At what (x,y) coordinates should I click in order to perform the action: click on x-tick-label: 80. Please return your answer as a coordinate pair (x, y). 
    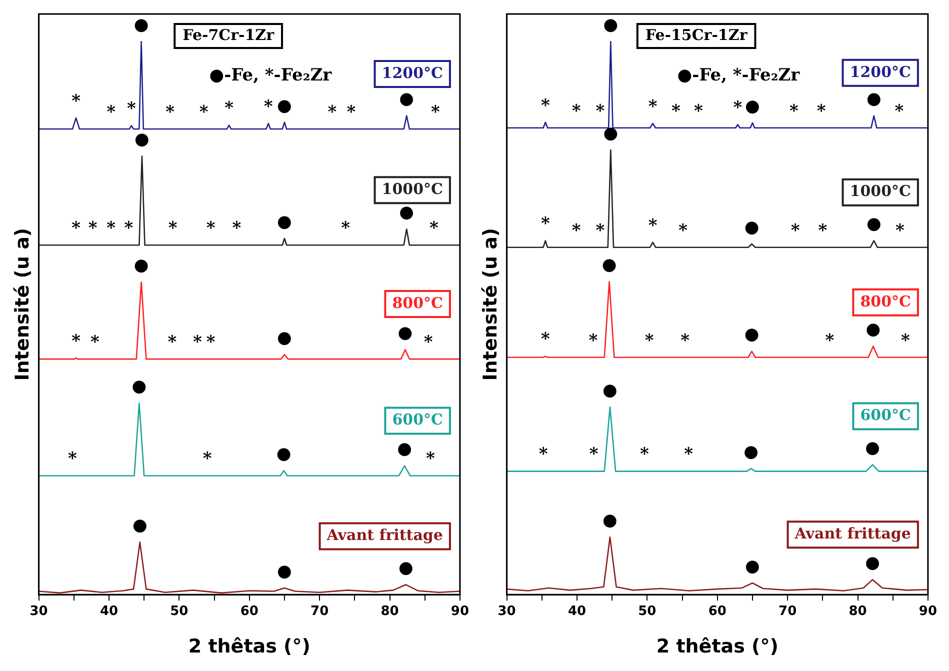
    Looking at the image, I should click on (857, 611).